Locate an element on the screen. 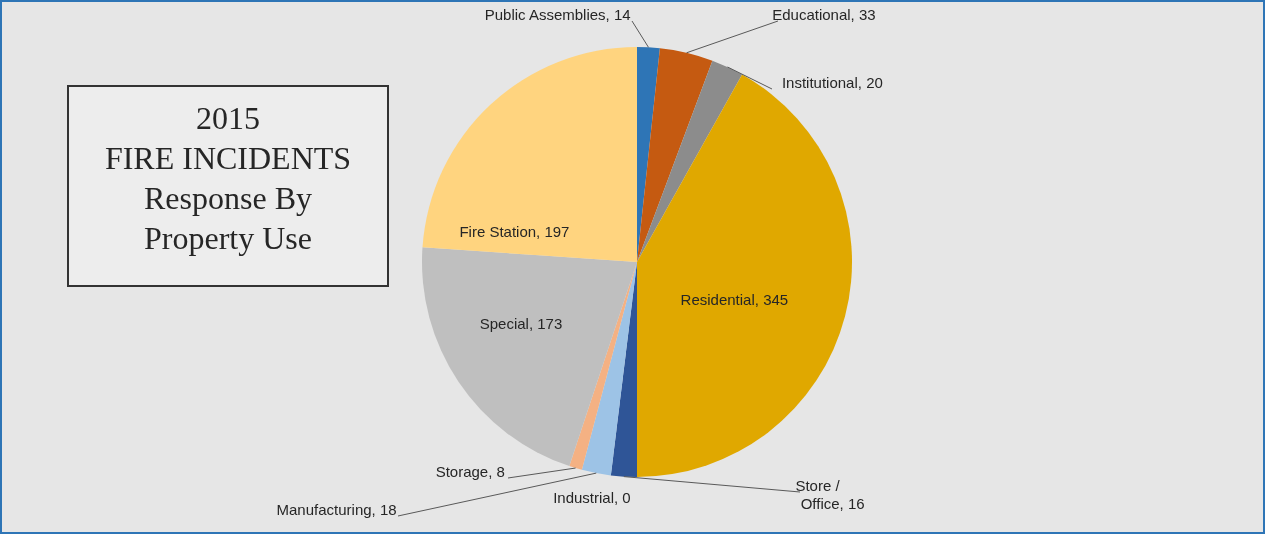  data-label: , 18 is located at coordinates (384, 509).